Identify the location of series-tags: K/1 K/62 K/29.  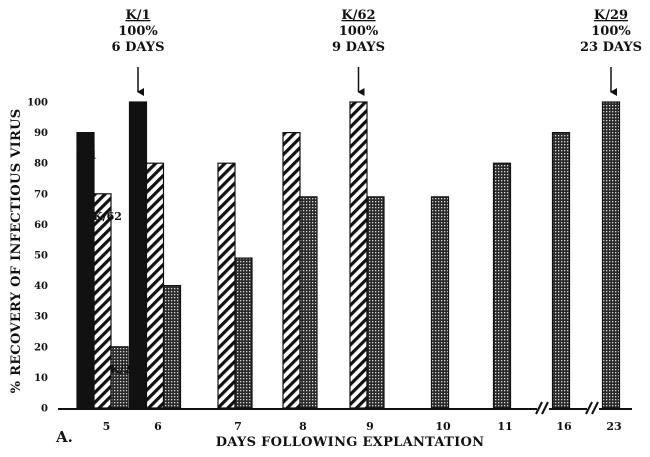
(107, 262).